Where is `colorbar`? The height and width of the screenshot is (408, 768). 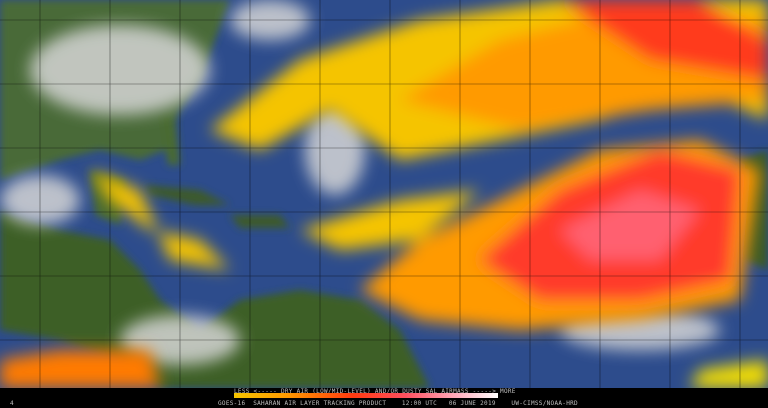 colorbar is located at coordinates (366, 395).